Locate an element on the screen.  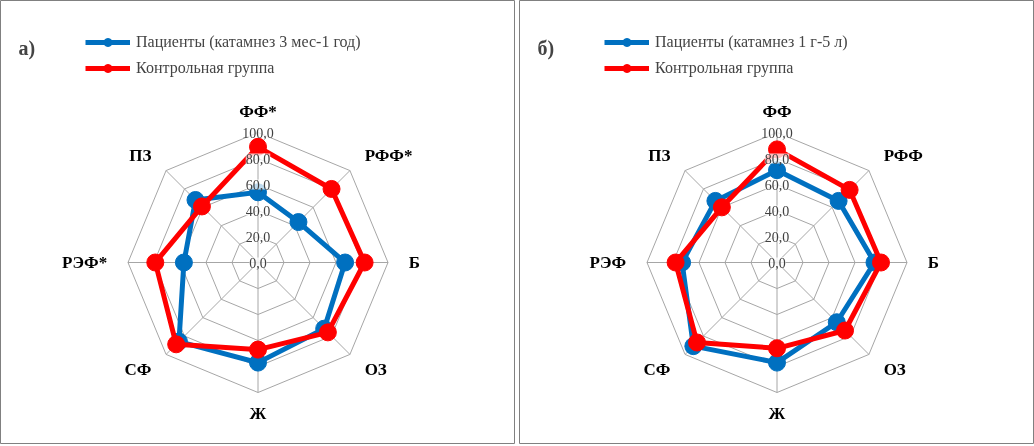
legend-label: Пациенты (катамнез 1 г-5 л) is located at coordinates (751, 42).